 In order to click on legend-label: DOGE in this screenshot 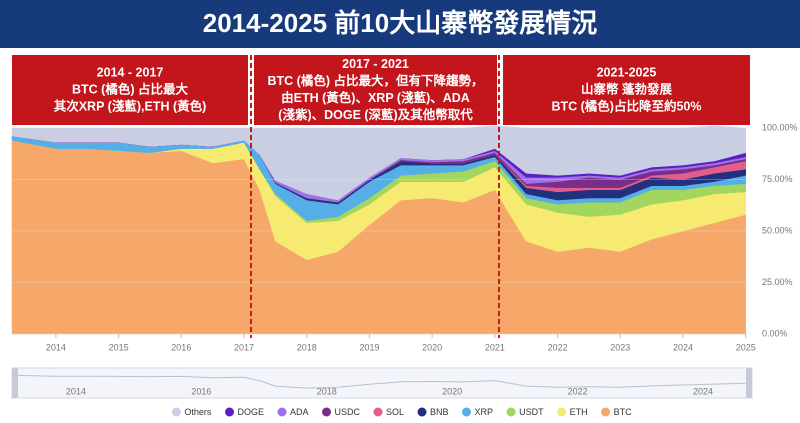, I will do `click(251, 412)`.